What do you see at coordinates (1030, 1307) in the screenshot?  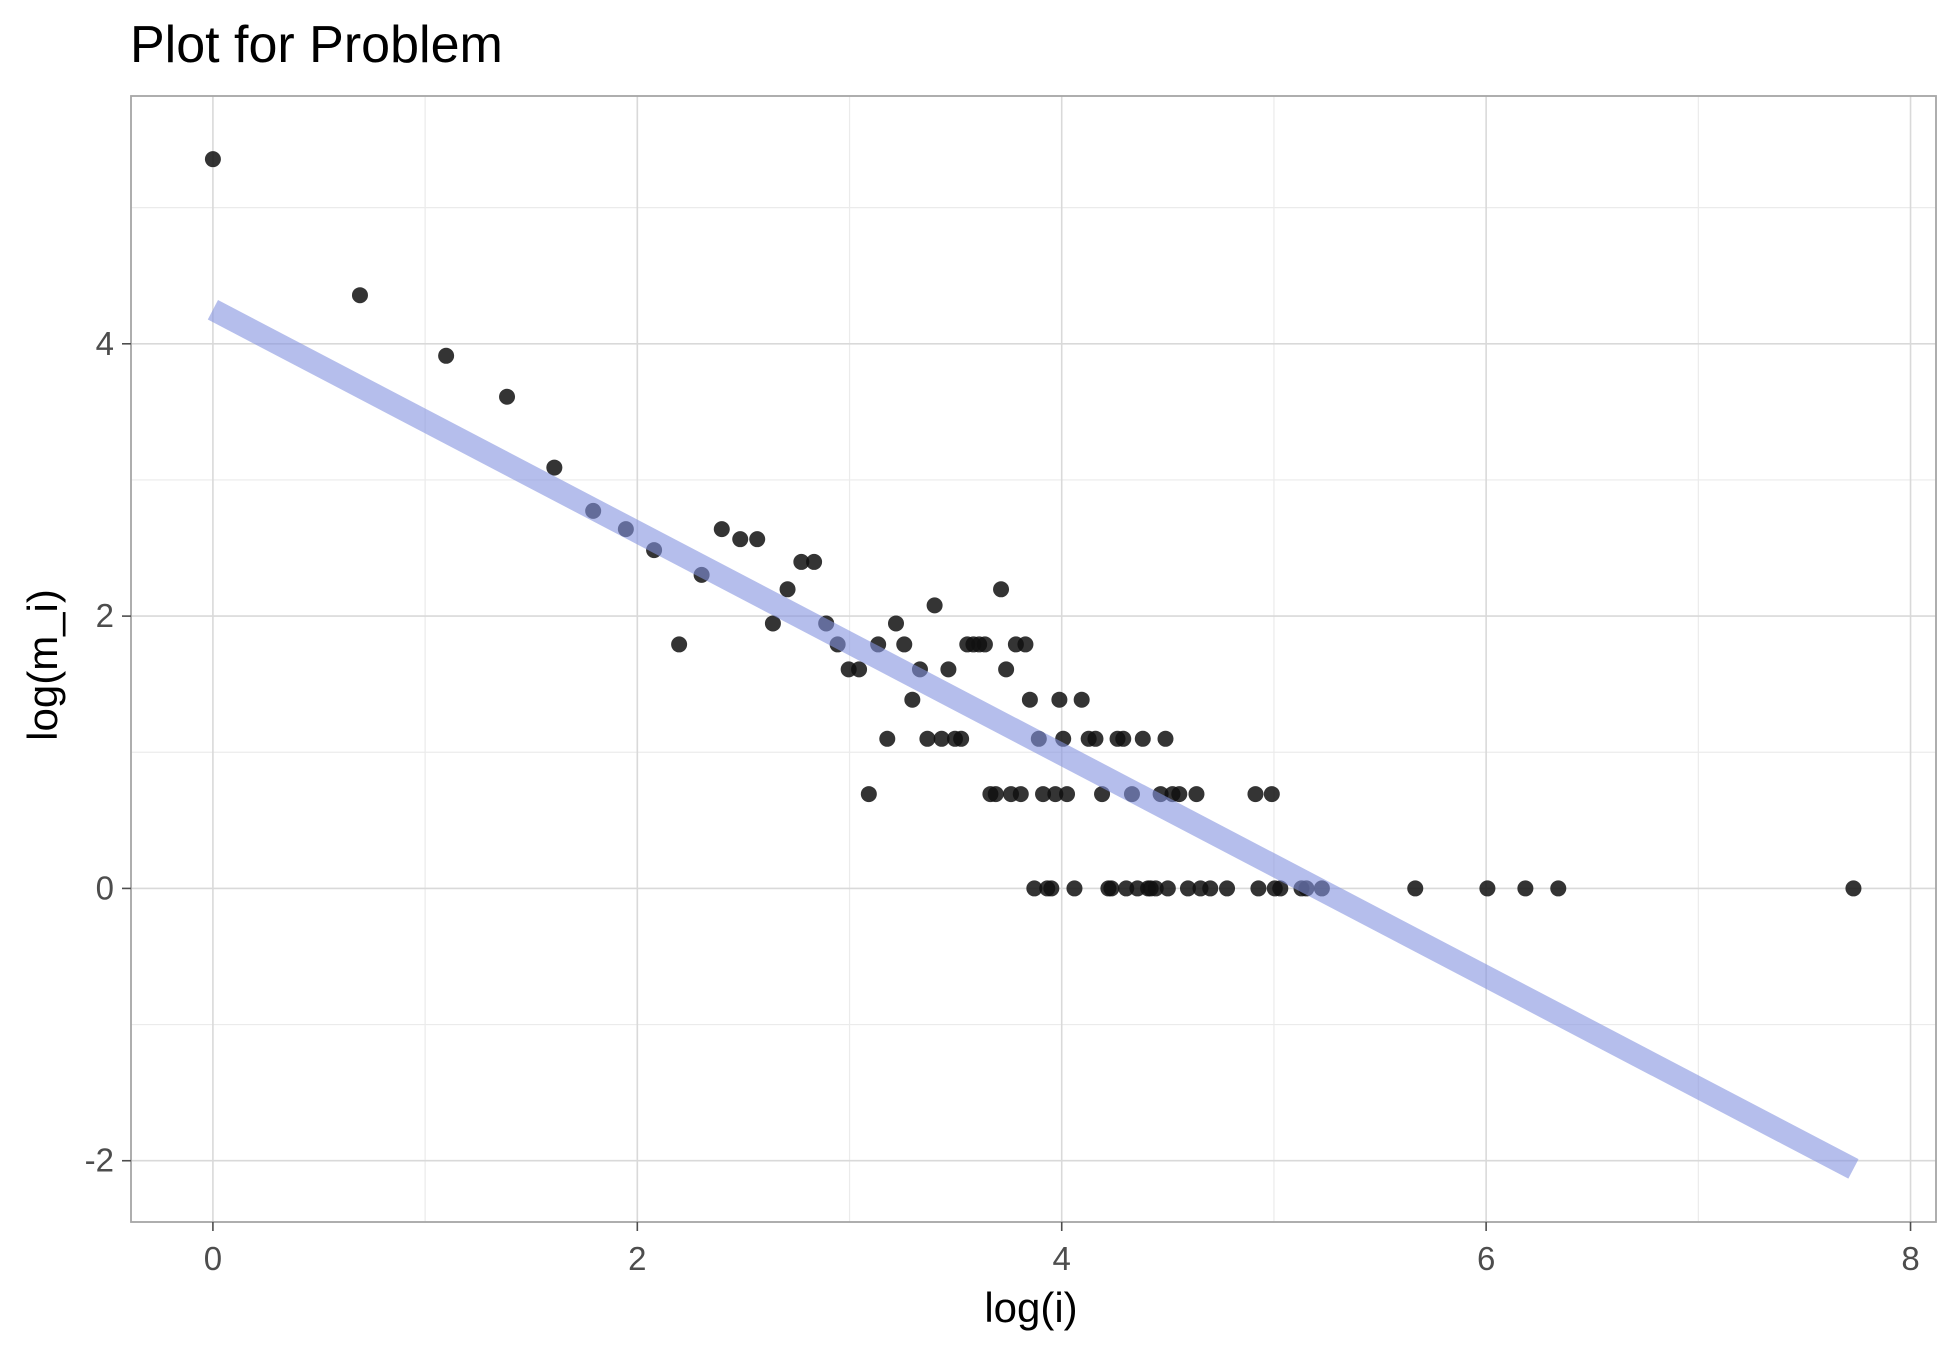 I see `x-axis-title: log(i)` at bounding box center [1030, 1307].